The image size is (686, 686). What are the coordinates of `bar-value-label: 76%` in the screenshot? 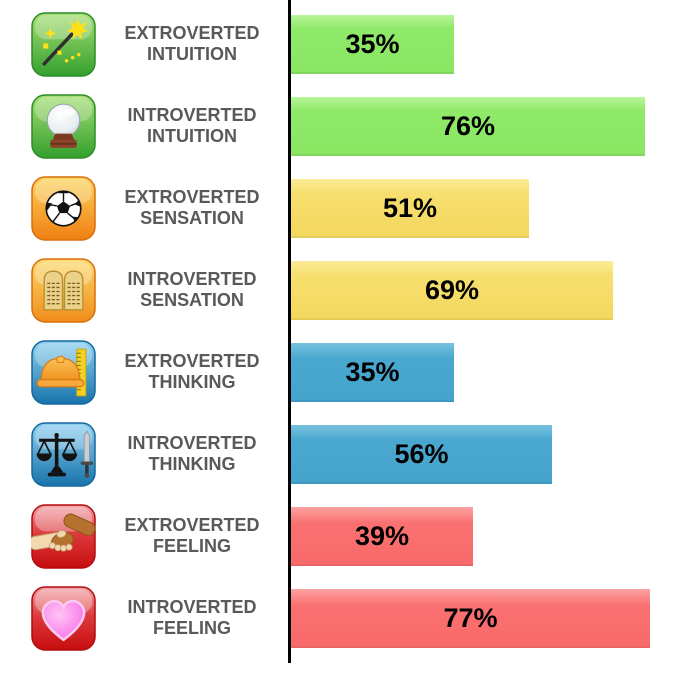 It's located at (468, 125).